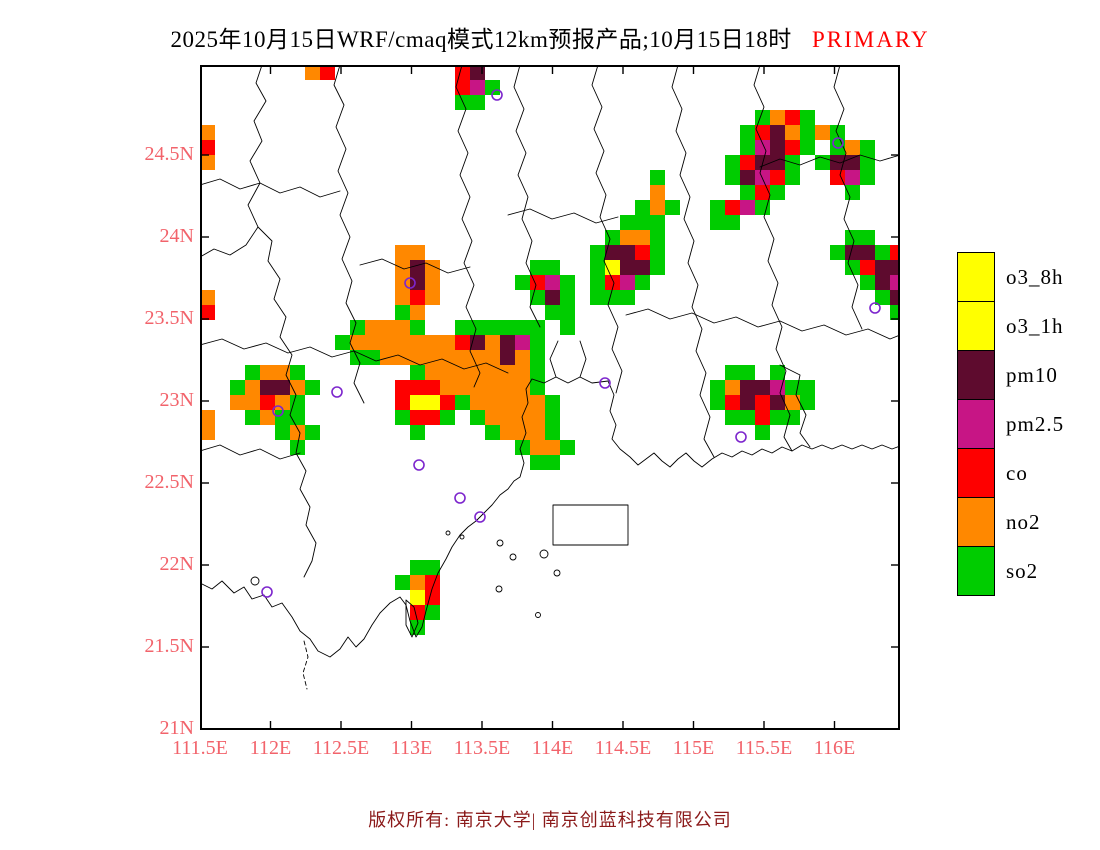  Describe the element at coordinates (176, 400) in the screenshot. I see `lat-tick-label: 23N` at that location.